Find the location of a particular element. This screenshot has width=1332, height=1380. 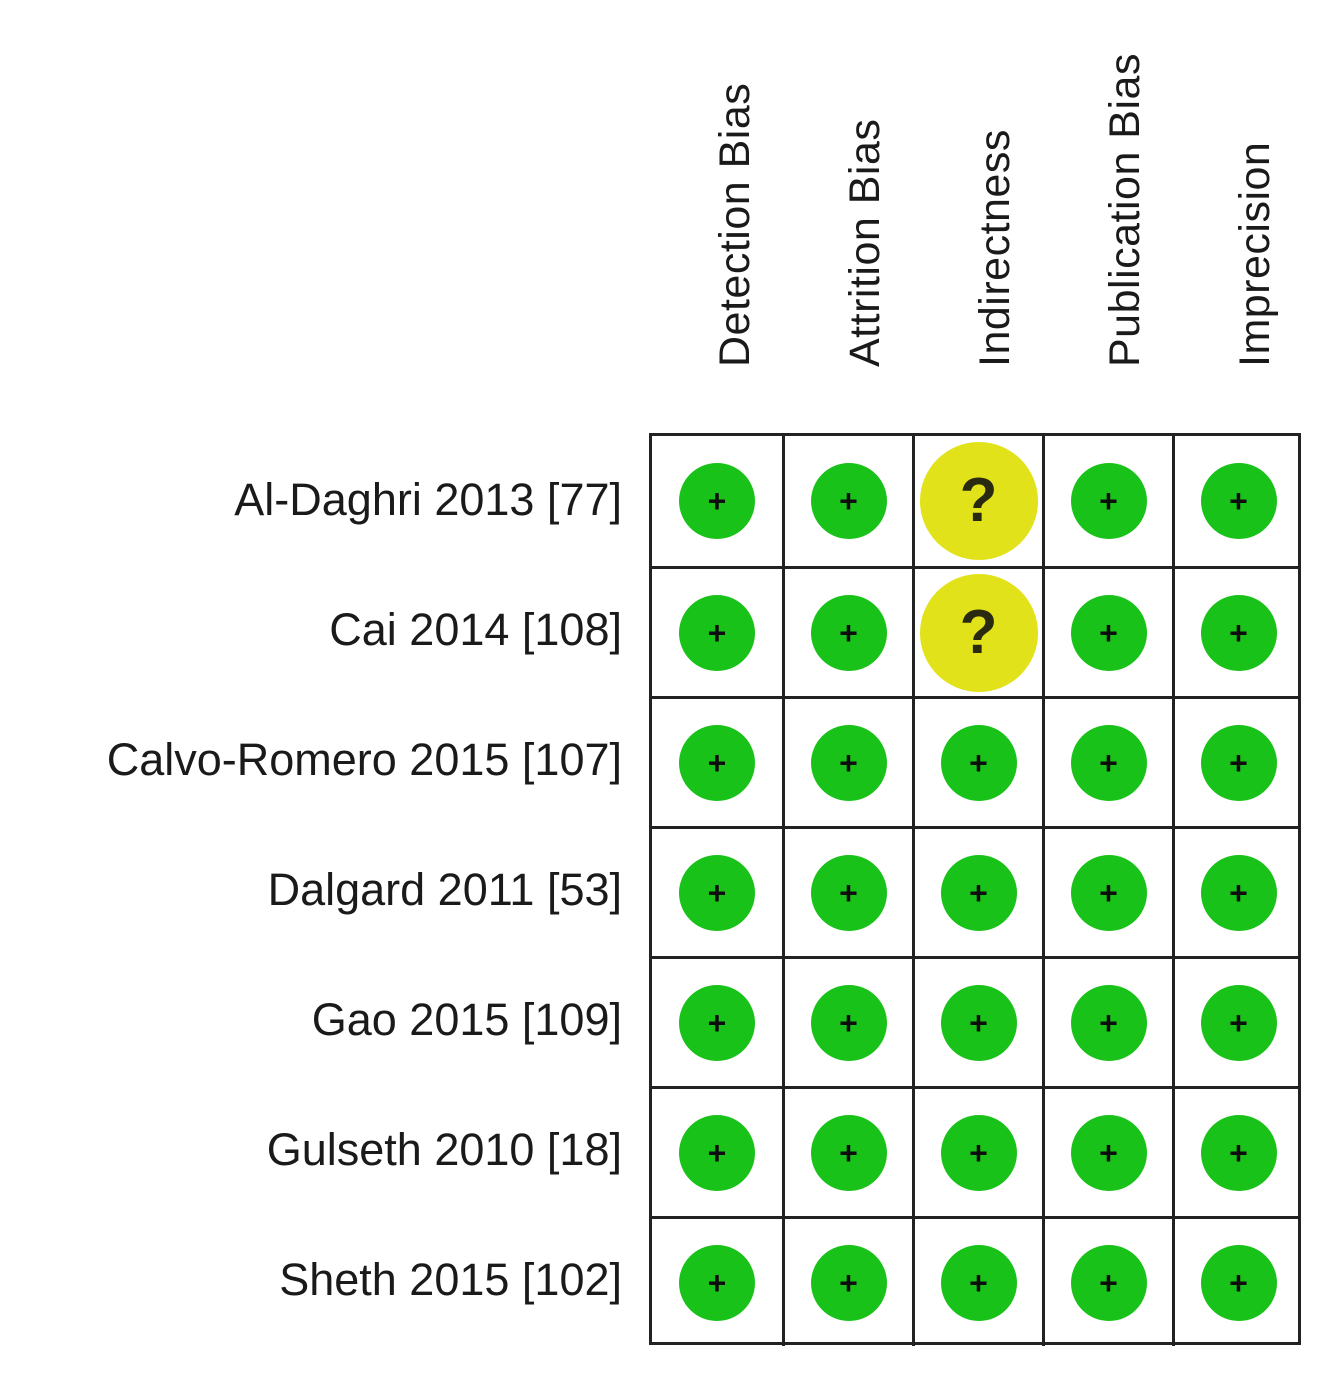

column-header: Attrition Bias is located at coordinates (844, 205).